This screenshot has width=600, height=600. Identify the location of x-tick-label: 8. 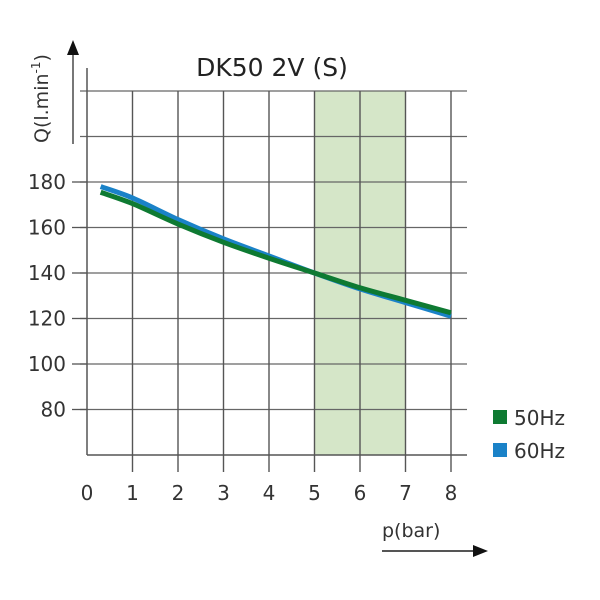
(451, 493).